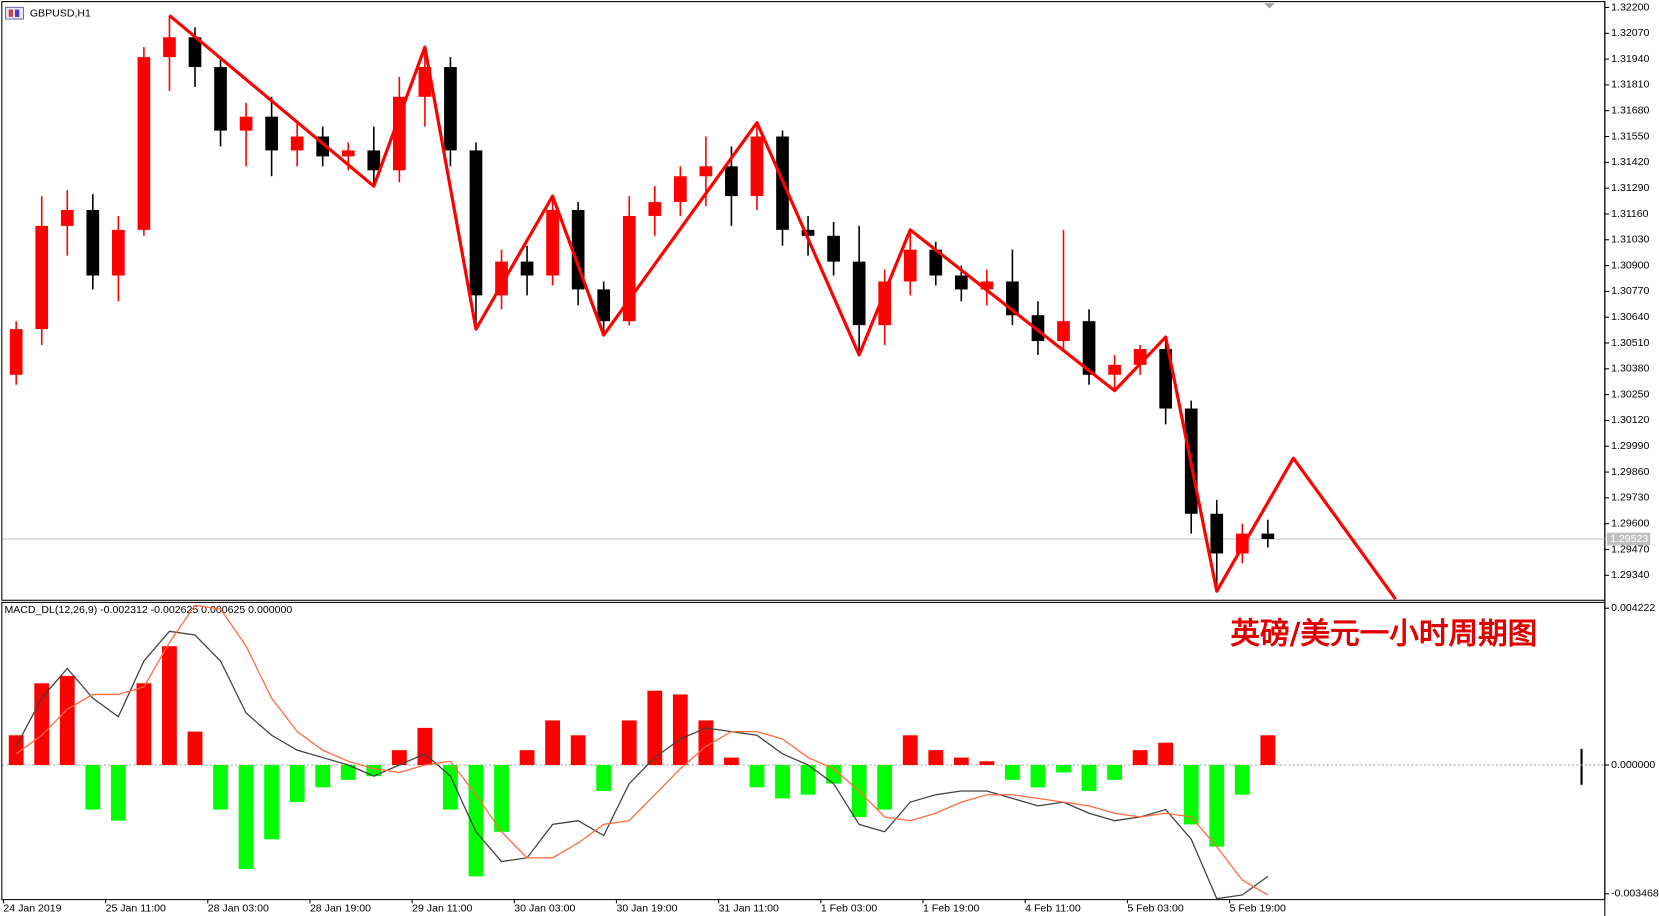 The width and height of the screenshot is (1659, 916). Describe the element at coordinates (1630, 7) in the screenshot. I see `y-tick-label: 1.32200` at that location.